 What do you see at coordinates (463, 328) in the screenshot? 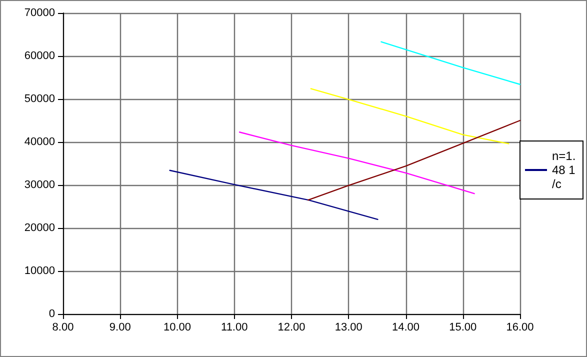
I see `x-tick-label: 15.00` at bounding box center [463, 328].